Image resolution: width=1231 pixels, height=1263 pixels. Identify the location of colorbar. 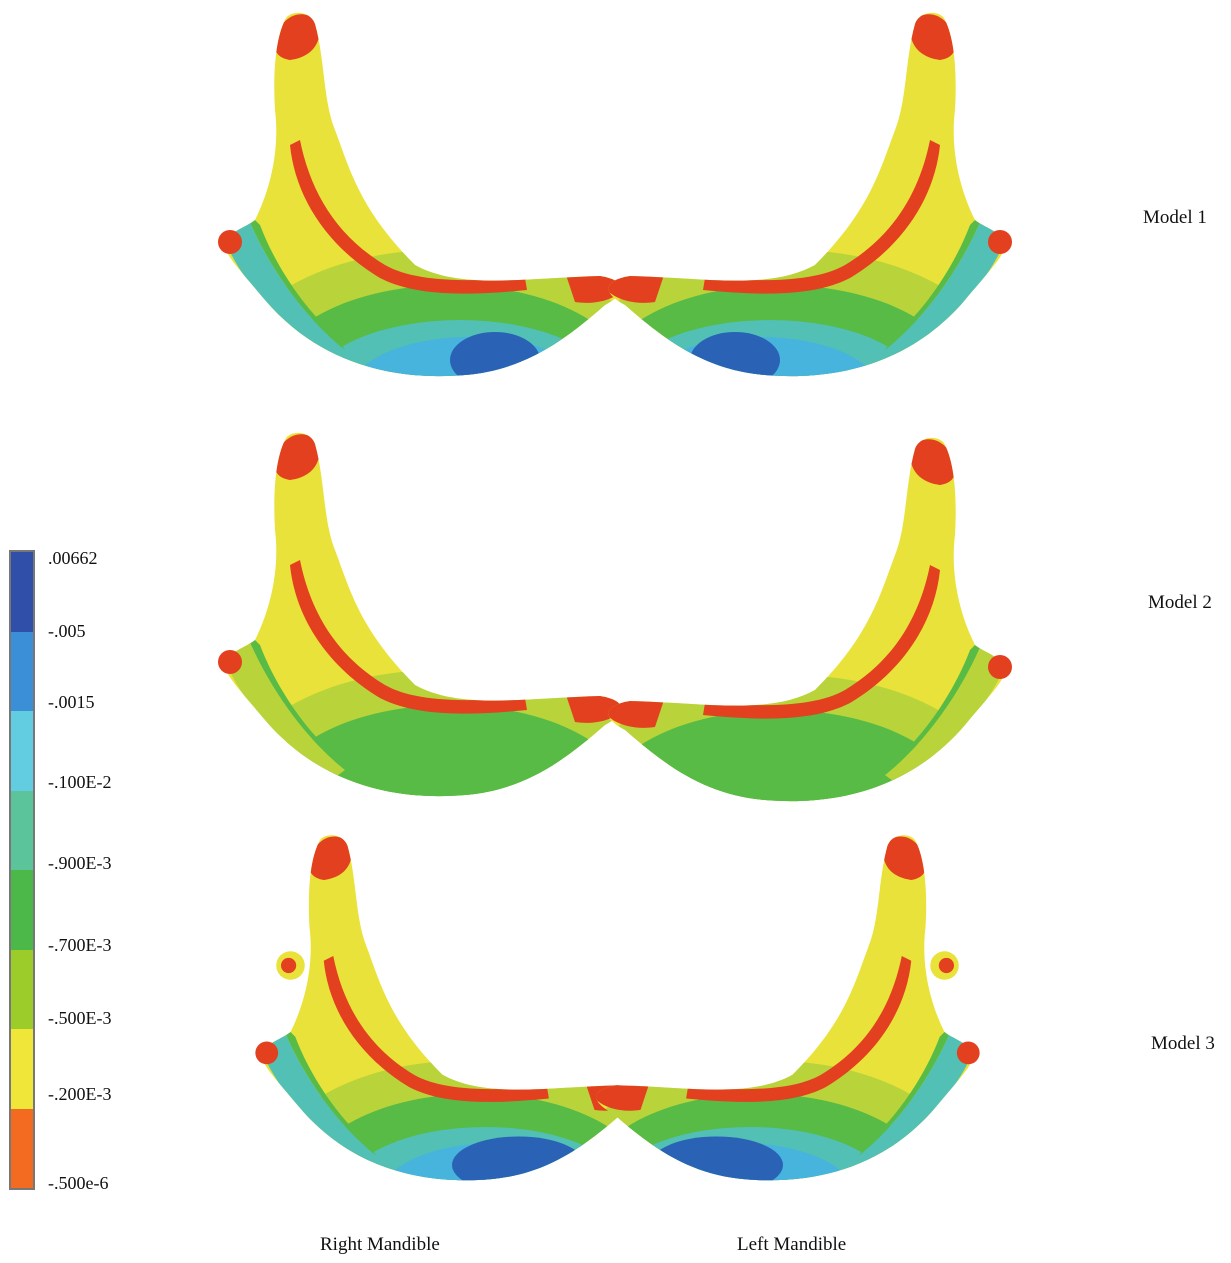
(22, 870).